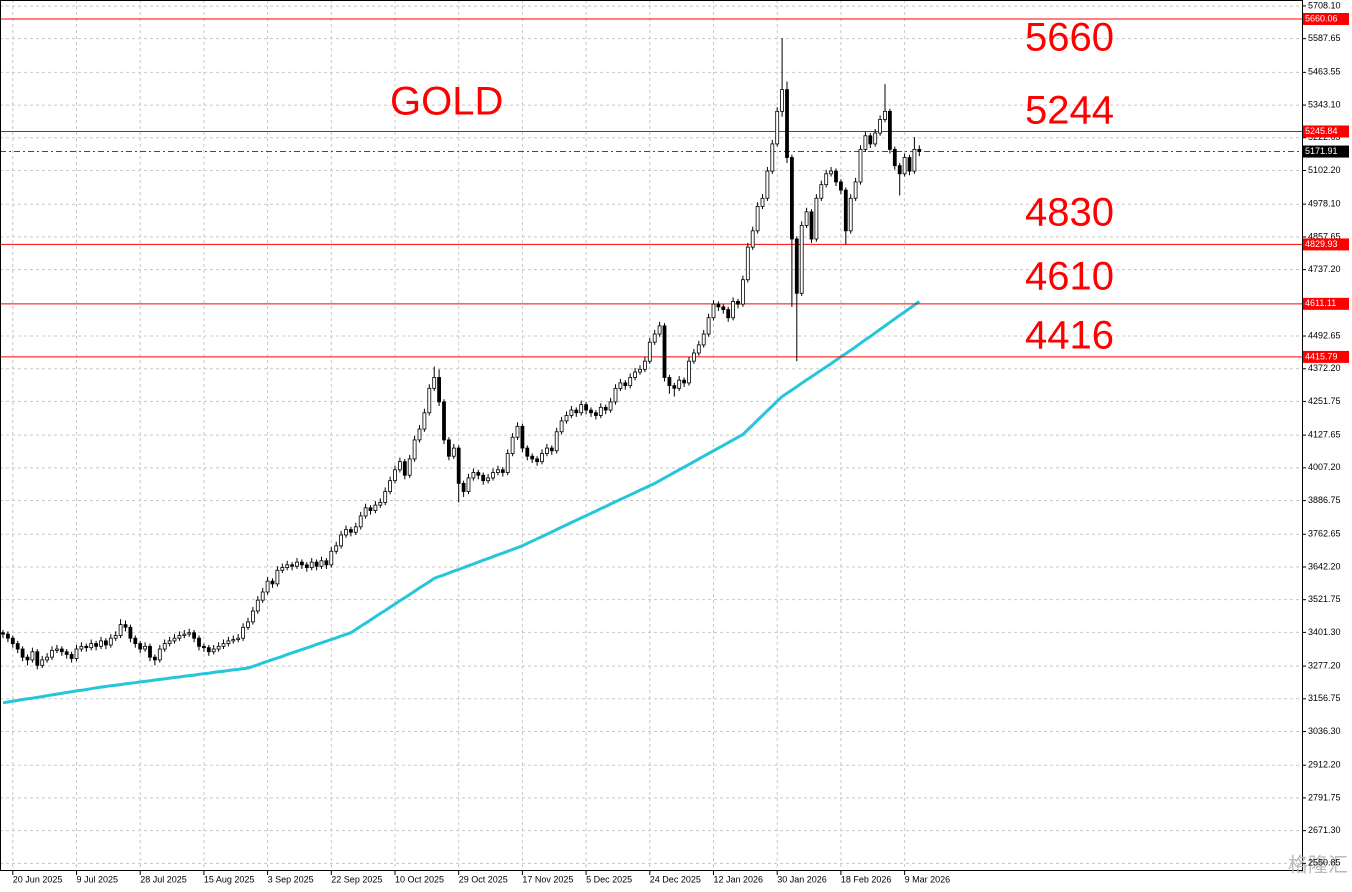  Describe the element at coordinates (866, 879) in the screenshot. I see `x-tick-label: 18 Feb 2026` at that location.